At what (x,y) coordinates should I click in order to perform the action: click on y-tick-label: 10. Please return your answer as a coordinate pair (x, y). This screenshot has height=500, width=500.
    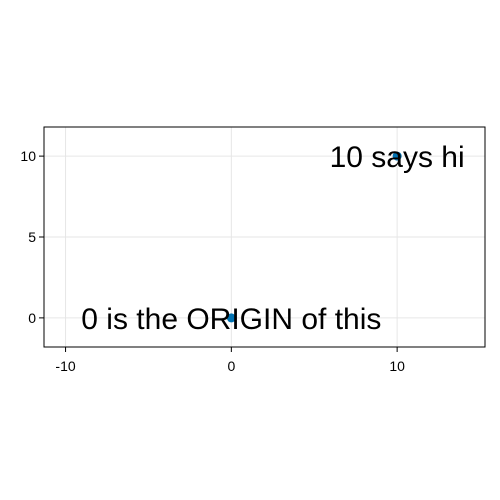
    Looking at the image, I should click on (28, 156).